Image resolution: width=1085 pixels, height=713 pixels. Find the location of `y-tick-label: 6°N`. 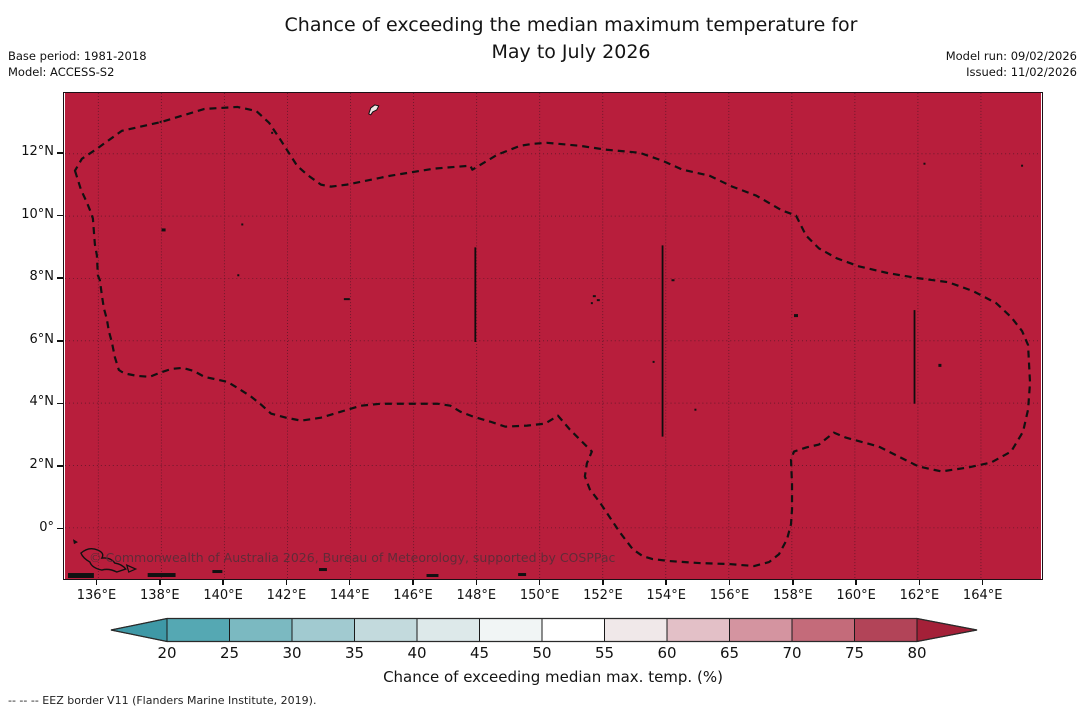

y-tick-label: 6°N is located at coordinates (42, 339).